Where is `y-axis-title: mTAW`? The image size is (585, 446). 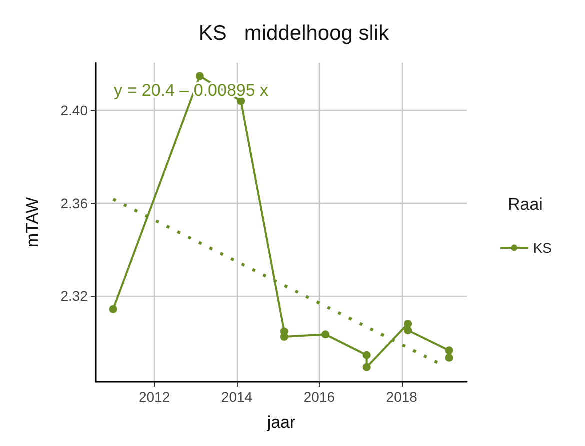
y-axis-title: mTAW is located at coordinates (32, 222).